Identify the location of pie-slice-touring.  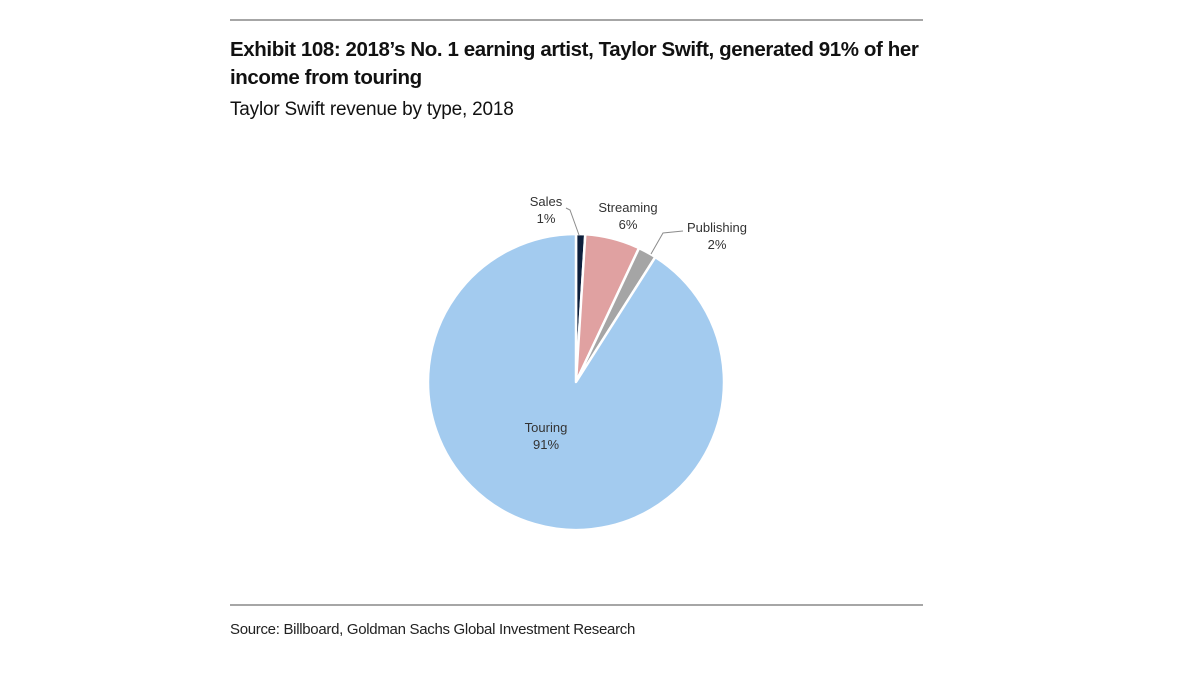
(576, 382).